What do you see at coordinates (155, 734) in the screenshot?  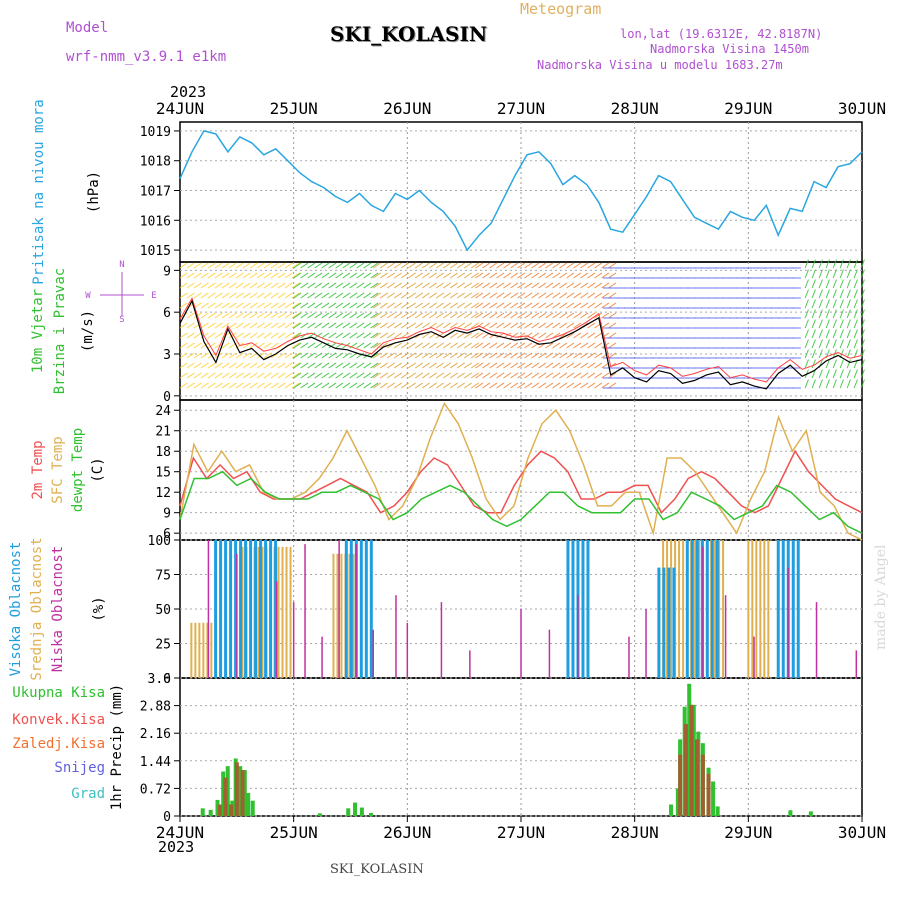 I see `ytick-label: 2.16` at bounding box center [155, 734].